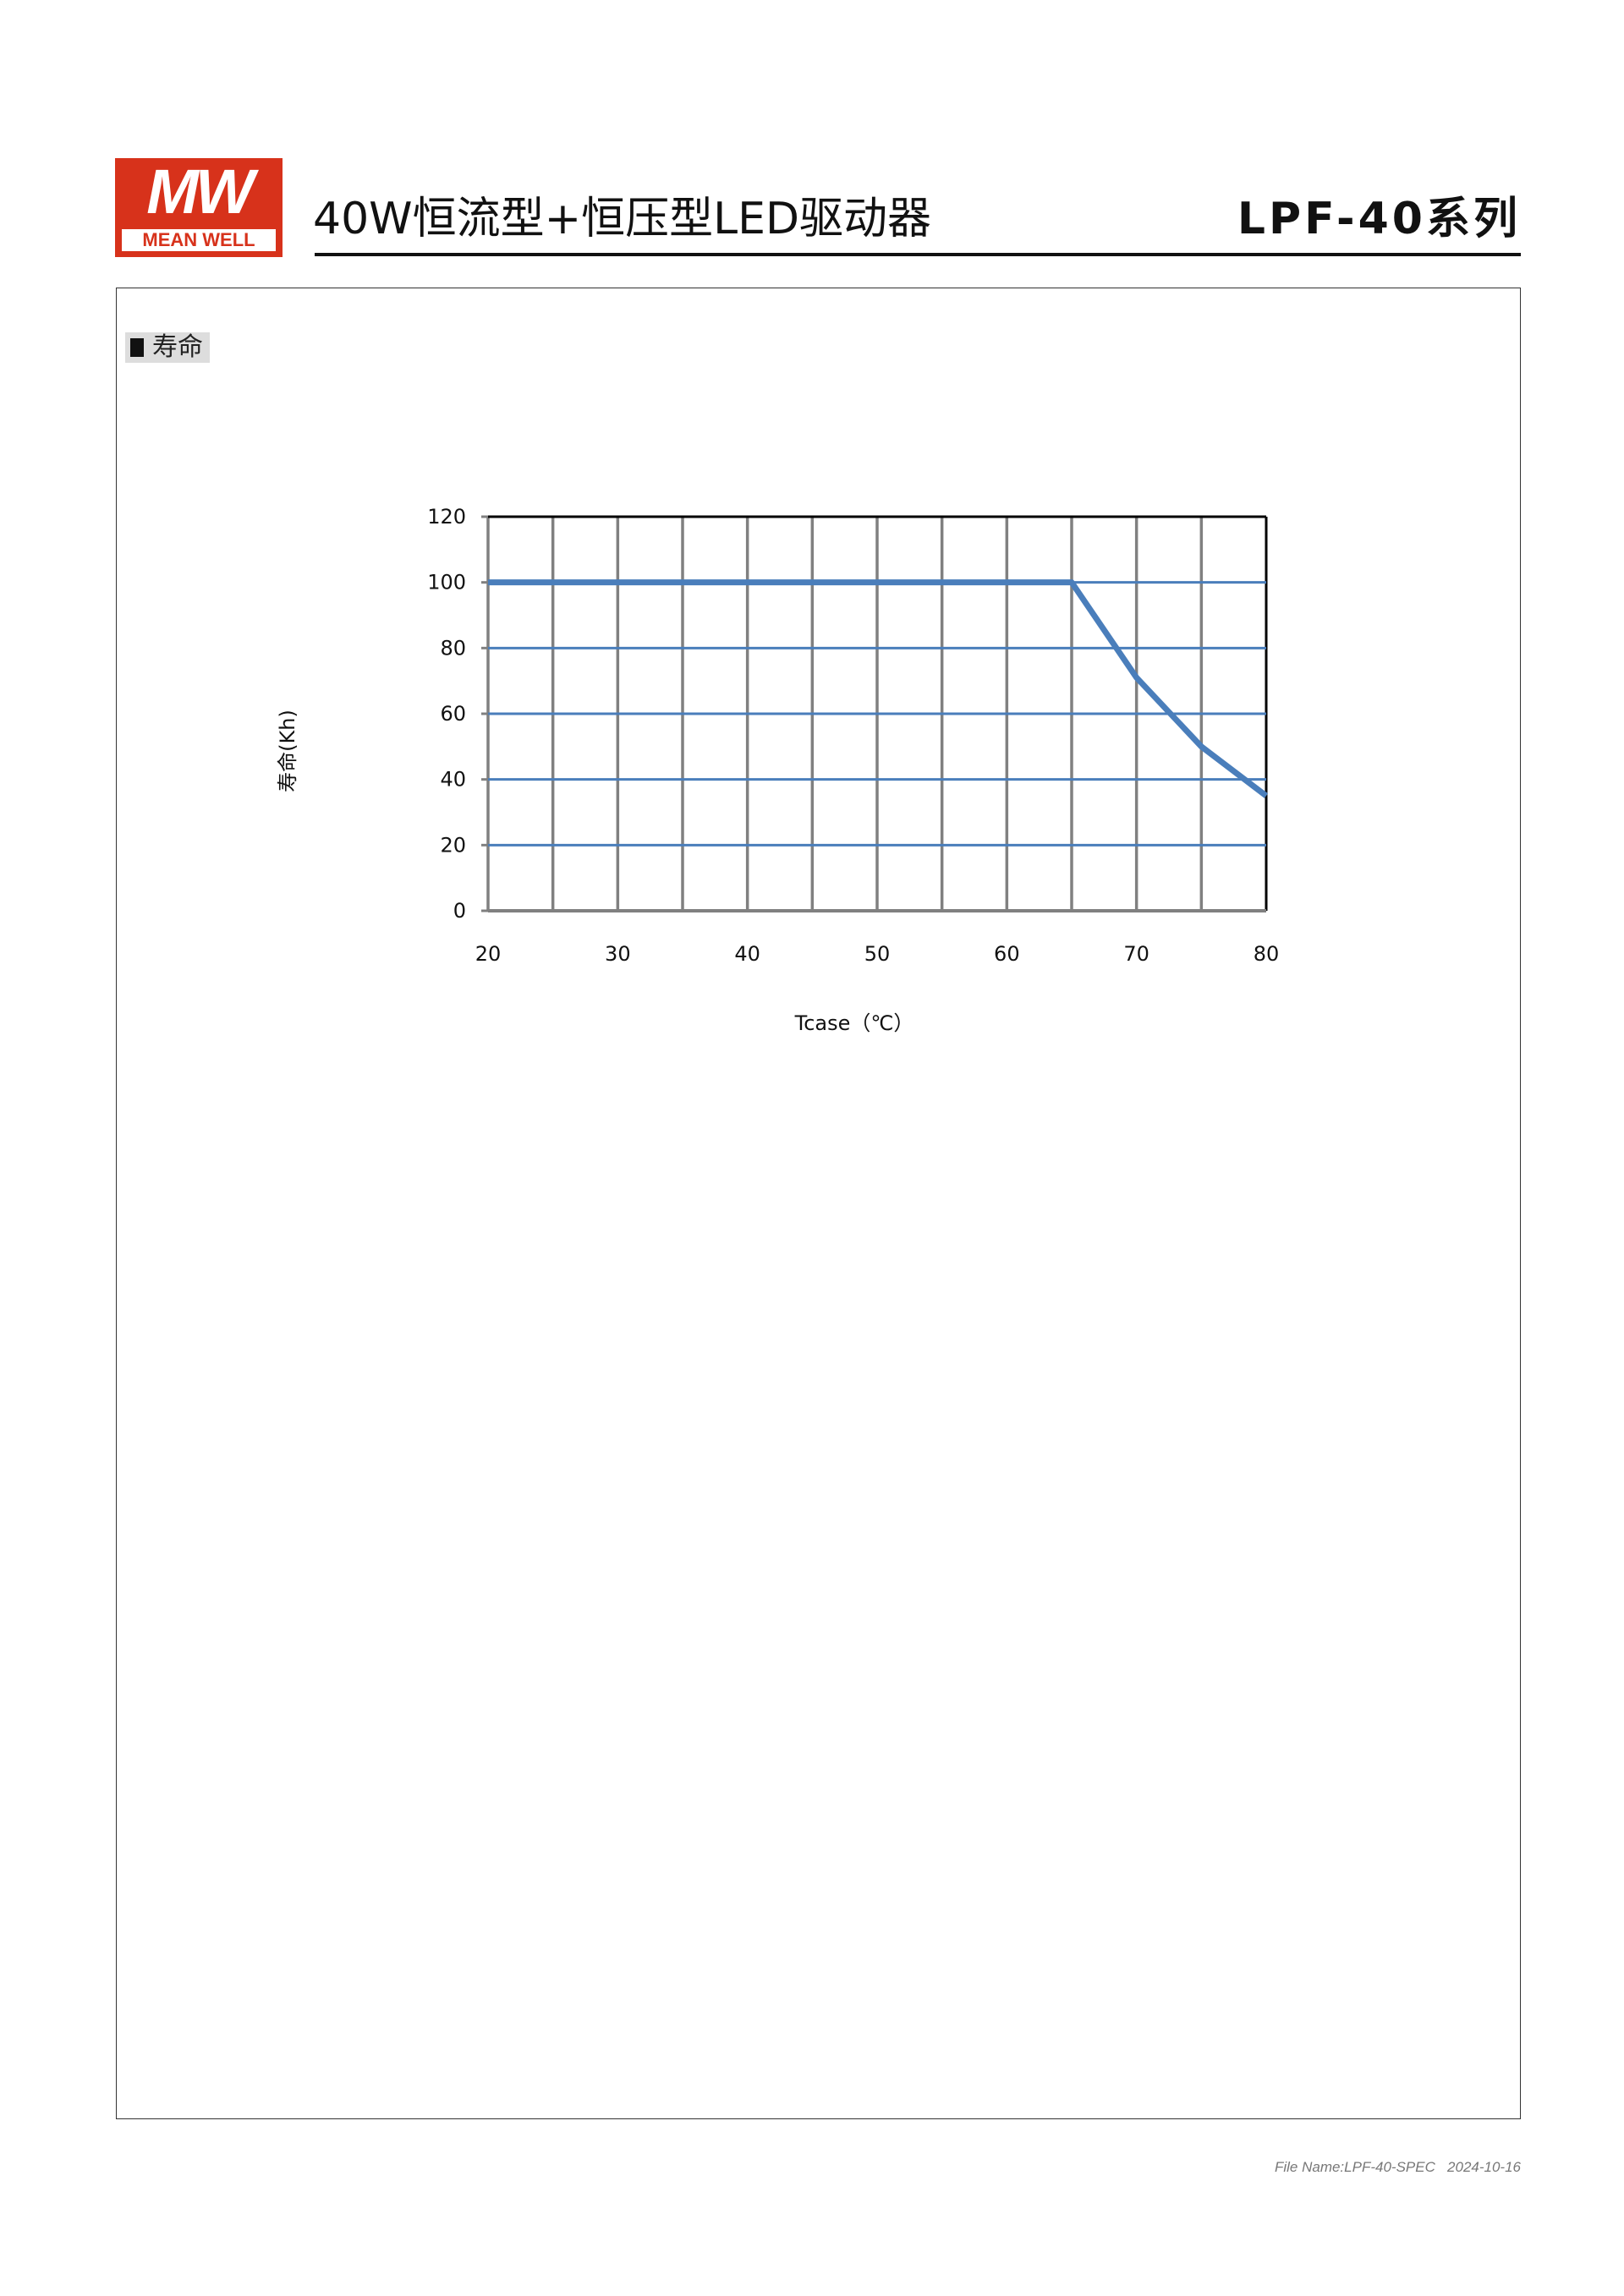 The height and width of the screenshot is (2296, 1624). What do you see at coordinates (453, 845) in the screenshot?
I see `y-tick-label: 20` at bounding box center [453, 845].